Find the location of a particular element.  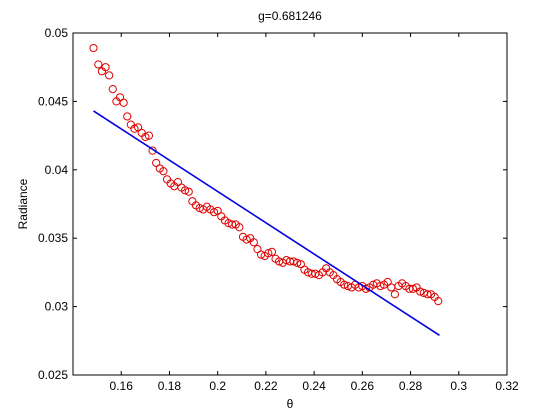

x-tick: 0.24 is located at coordinates (314, 213).